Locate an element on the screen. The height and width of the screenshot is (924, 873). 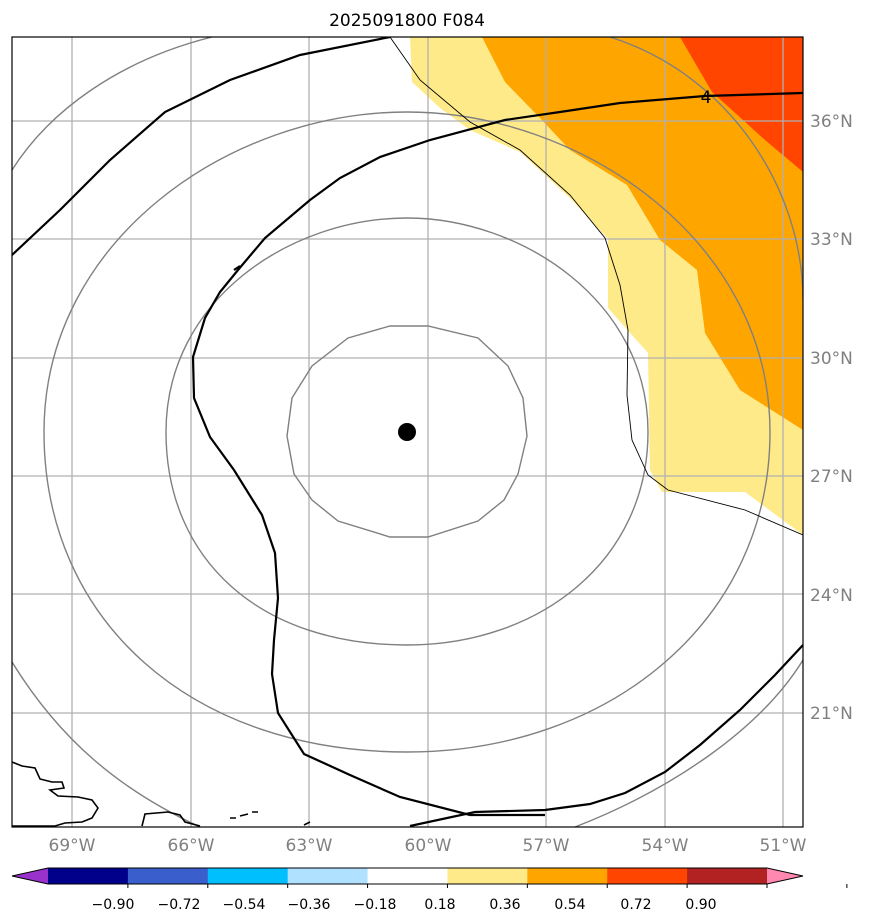
colorbar-tick-label: 0.90 is located at coordinates (700, 905).